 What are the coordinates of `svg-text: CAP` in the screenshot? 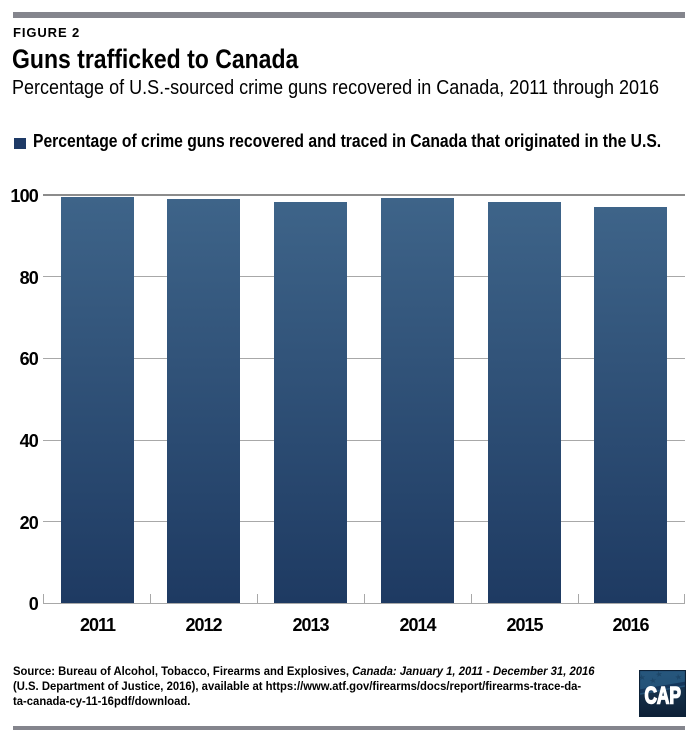 It's located at (662, 696).